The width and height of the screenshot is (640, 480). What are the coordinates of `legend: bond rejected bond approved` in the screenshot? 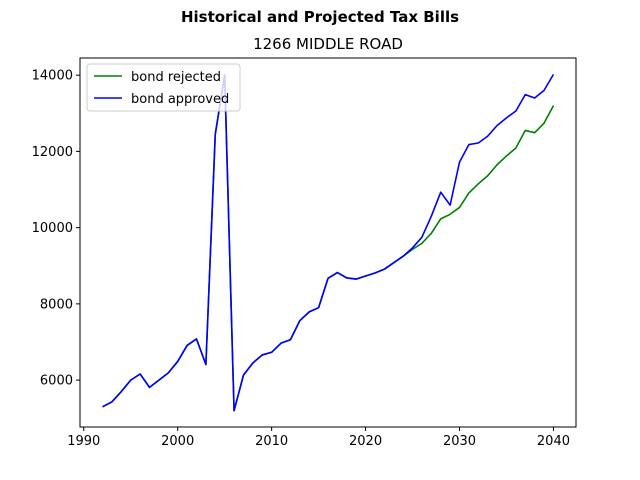 It's located at (163, 87).